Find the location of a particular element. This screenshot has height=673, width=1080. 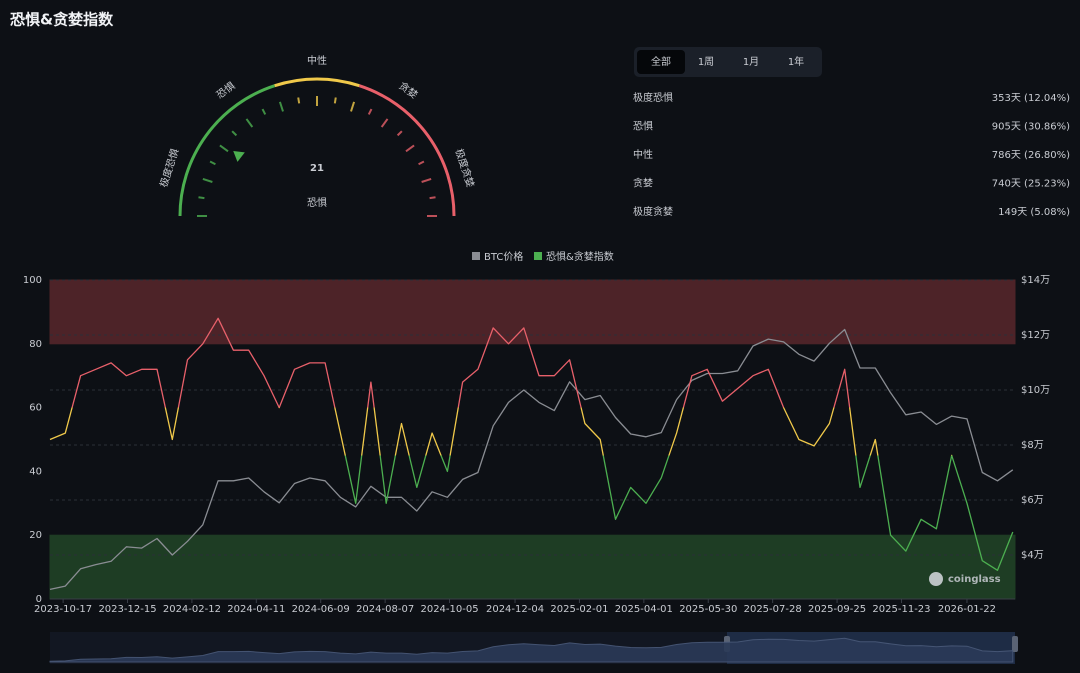

y-tick-label: 20 is located at coordinates (35, 535).